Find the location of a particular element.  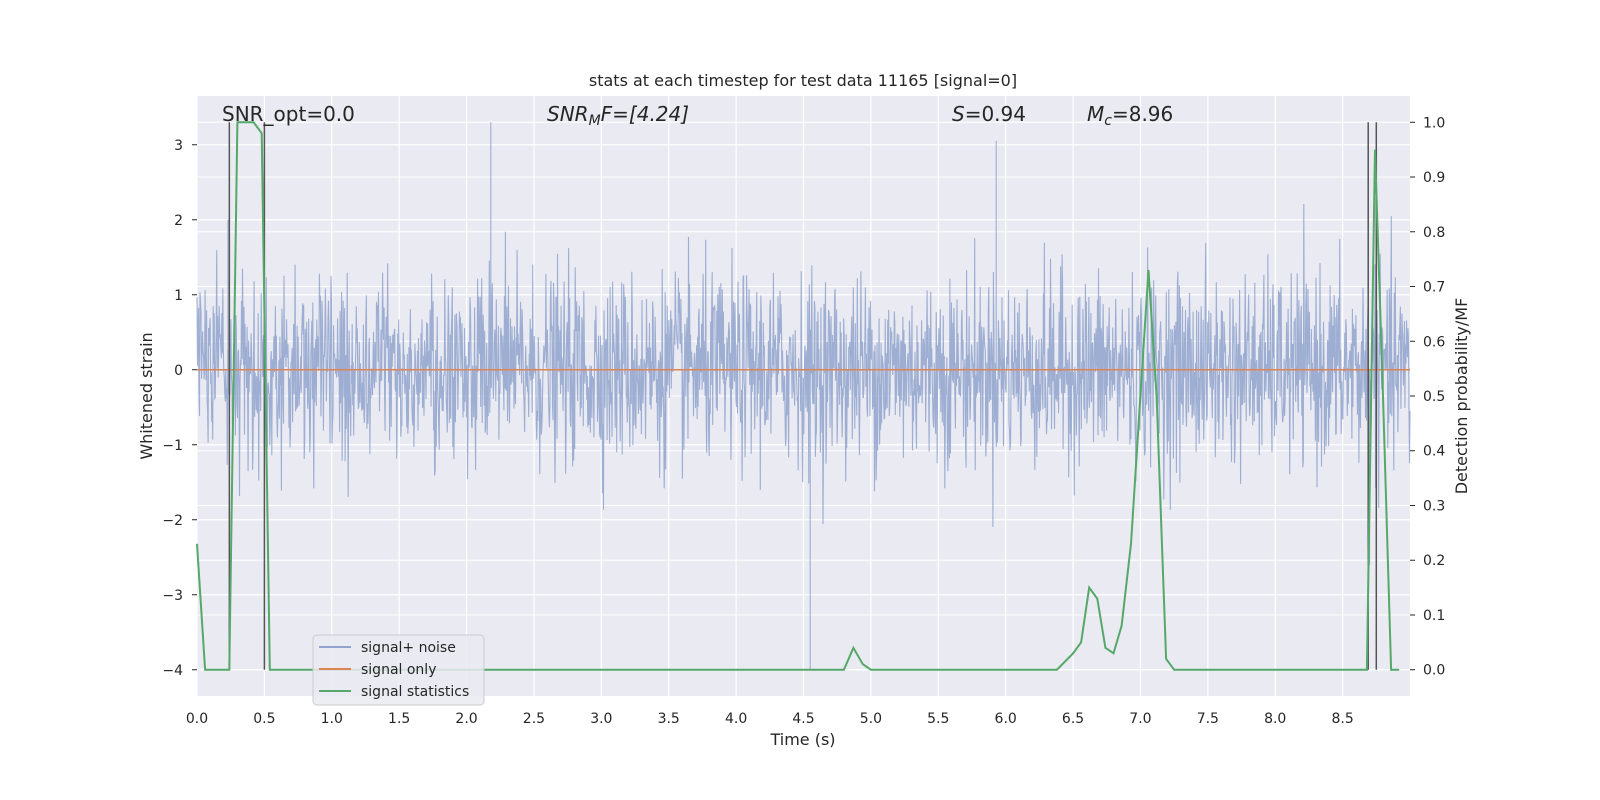

y-ticks: 3 2 1 0 −1 −2 −3 −4 is located at coordinates (179, 408).